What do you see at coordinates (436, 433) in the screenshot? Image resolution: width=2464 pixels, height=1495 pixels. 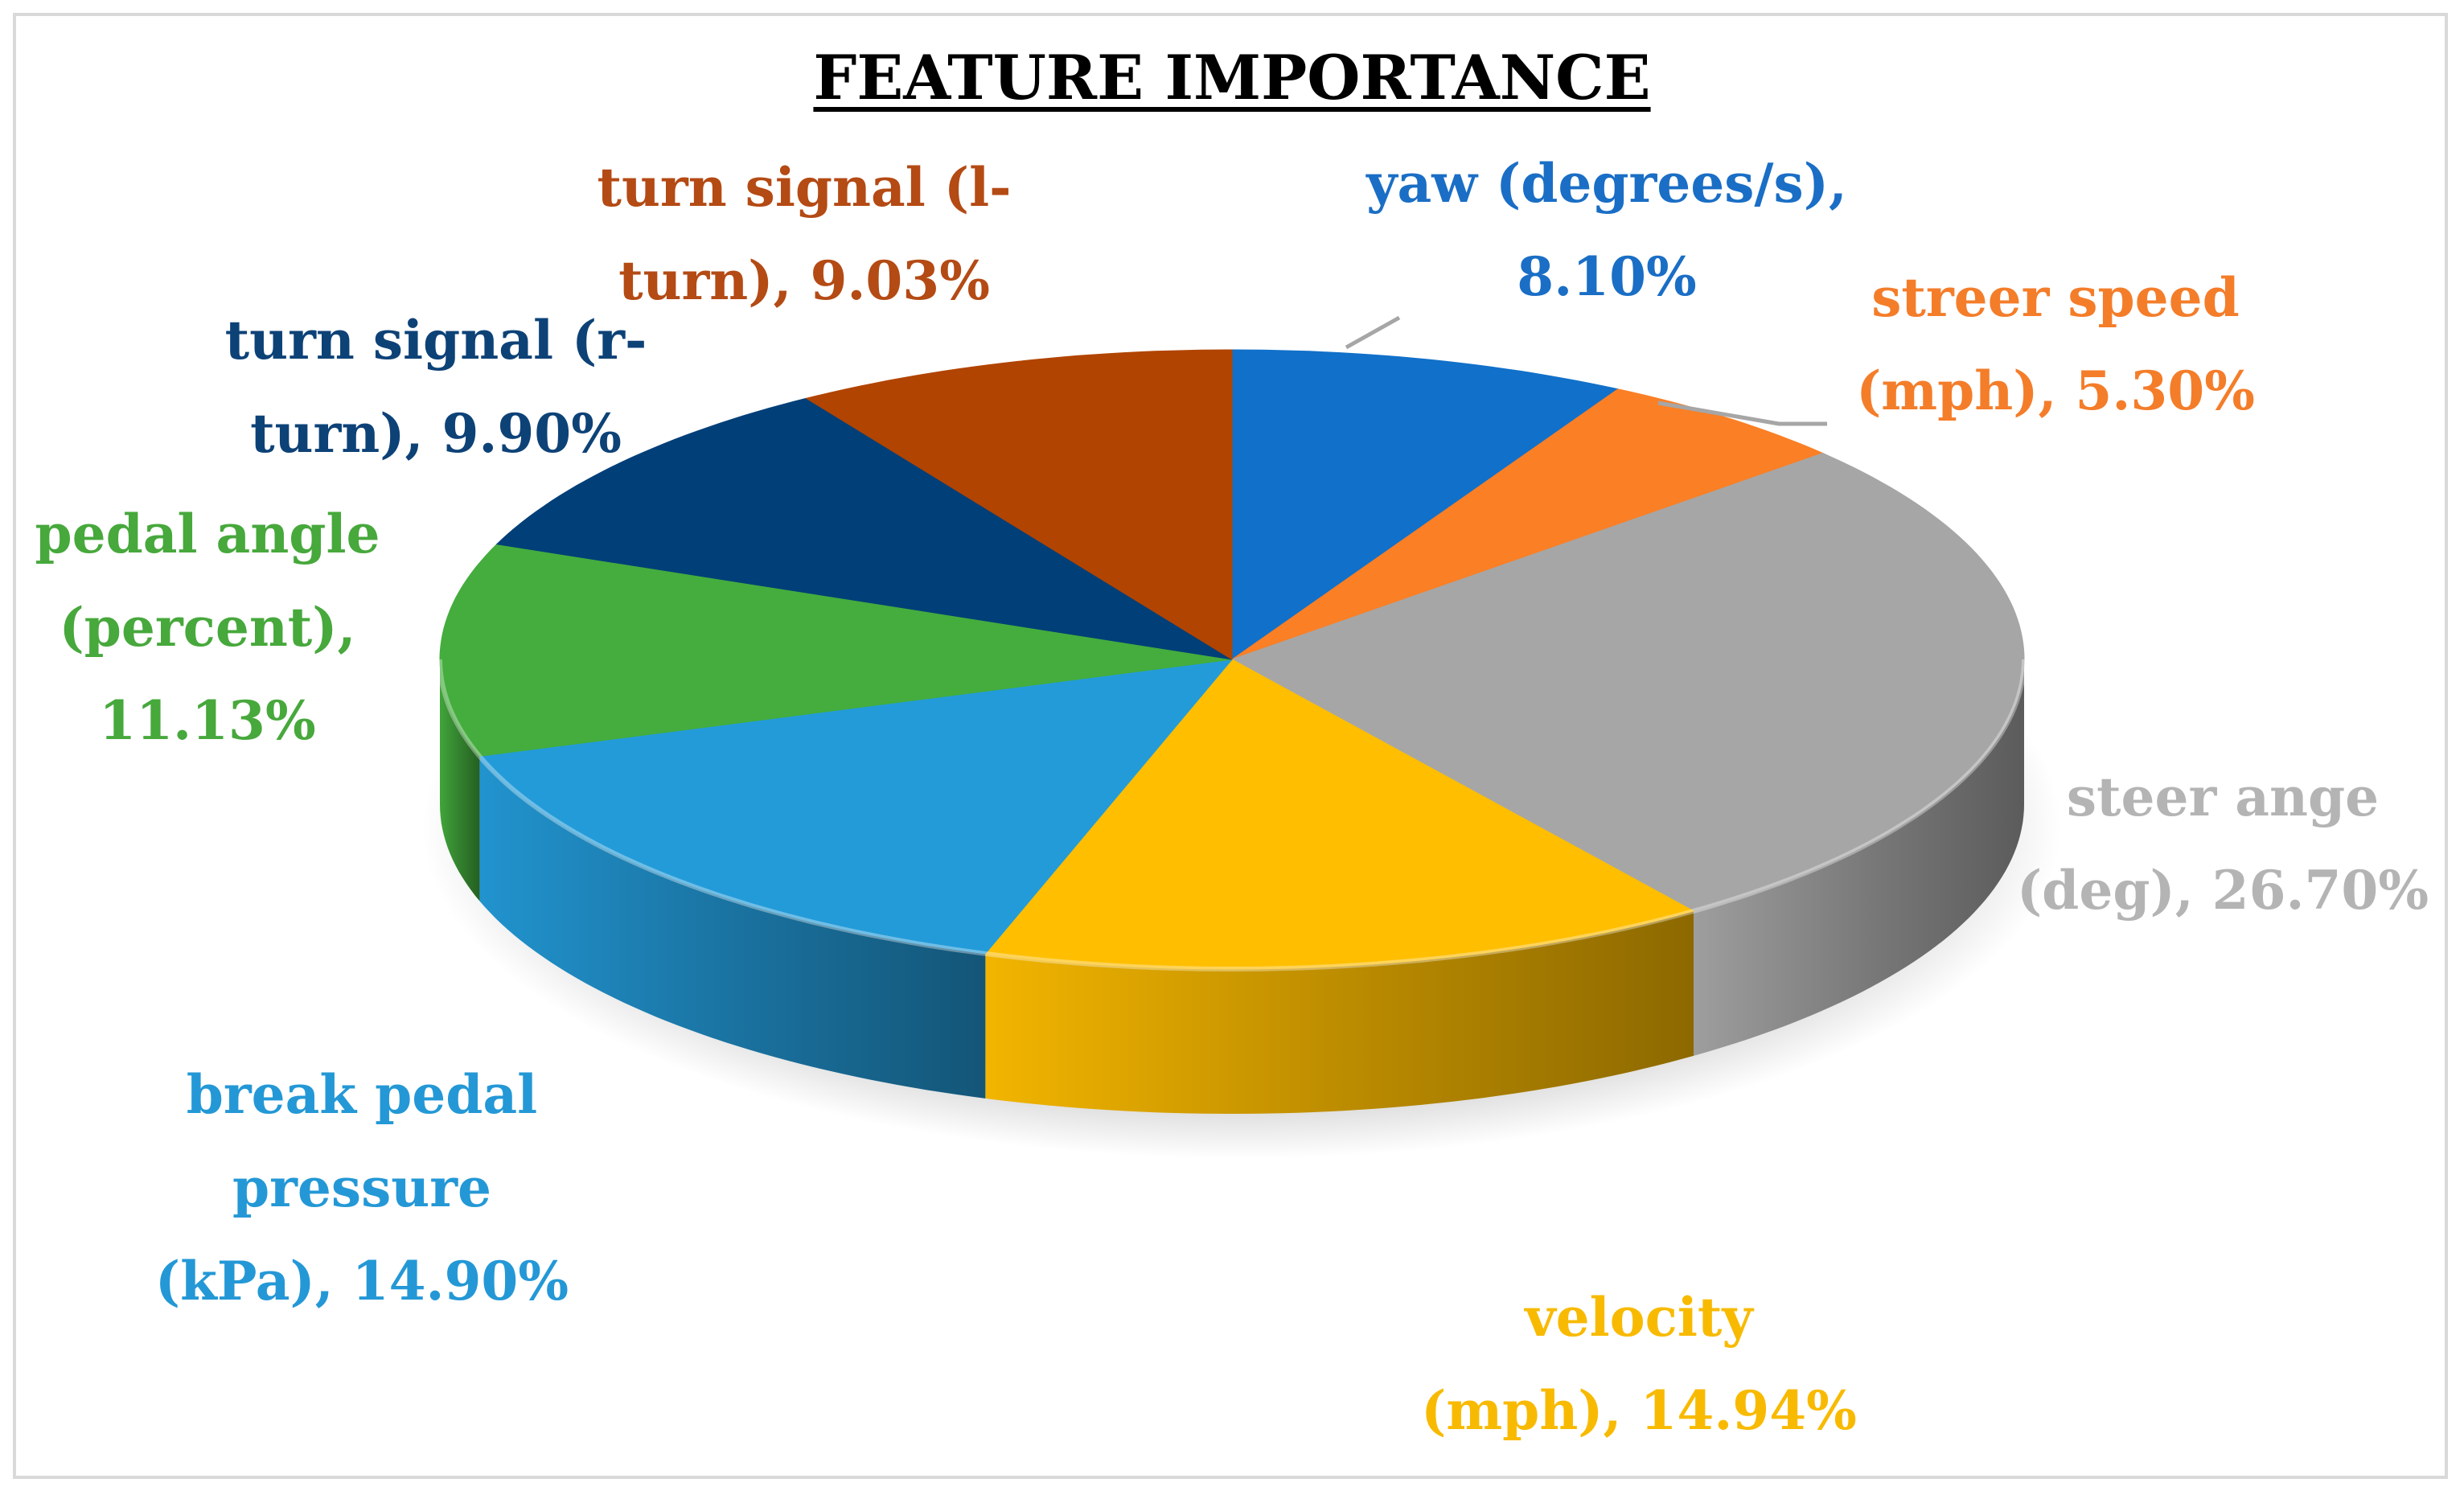 I see `data-label-line: turn), 9.90%` at bounding box center [436, 433].